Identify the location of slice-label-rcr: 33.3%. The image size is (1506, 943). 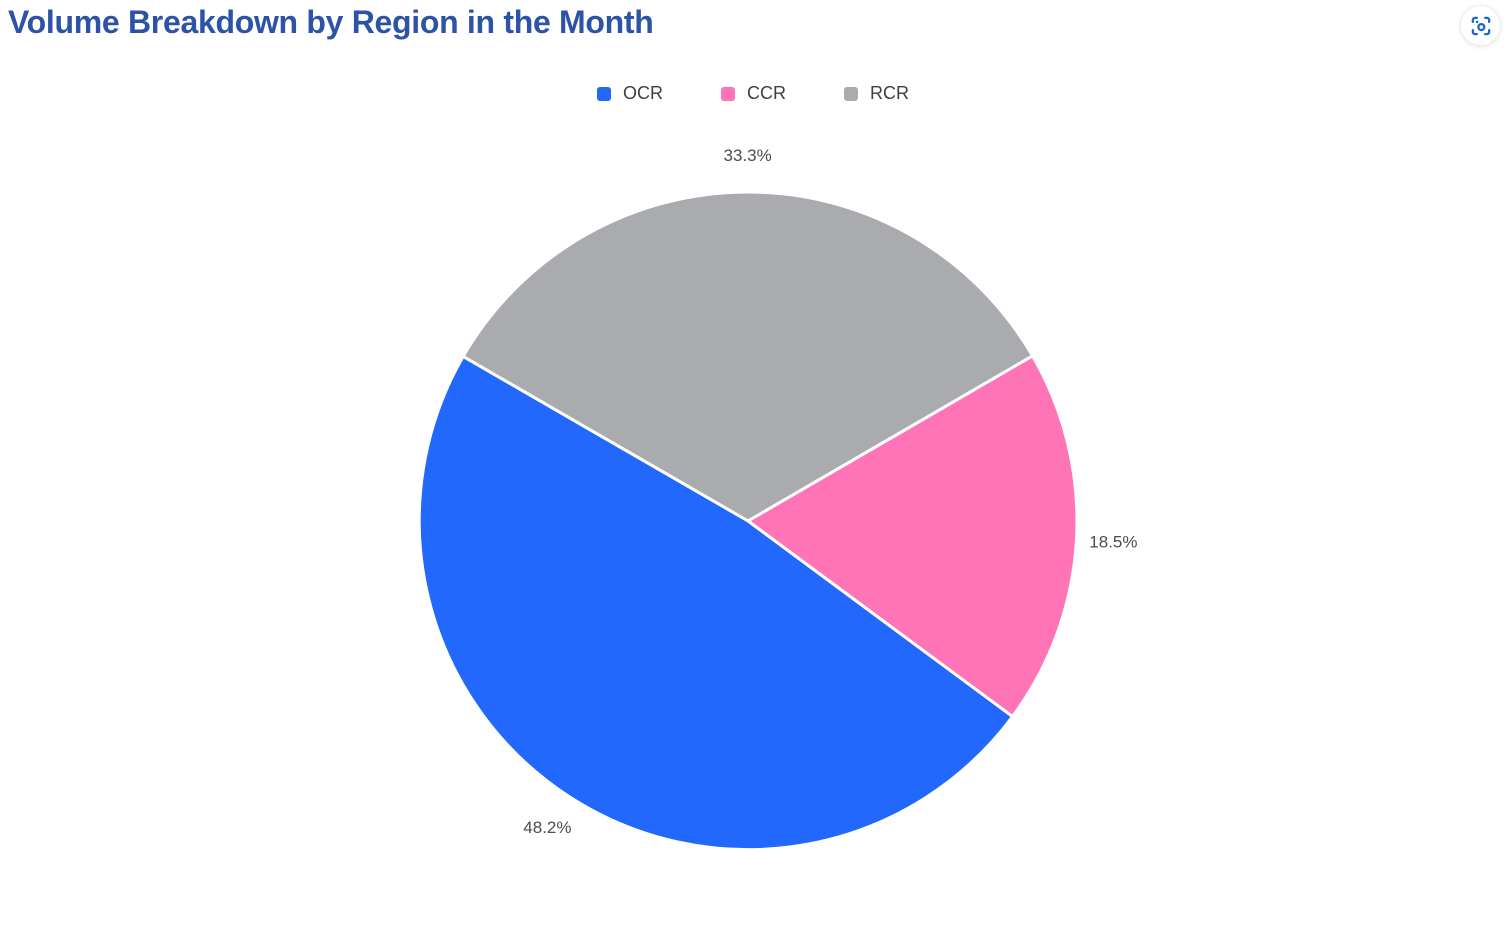
(747, 155).